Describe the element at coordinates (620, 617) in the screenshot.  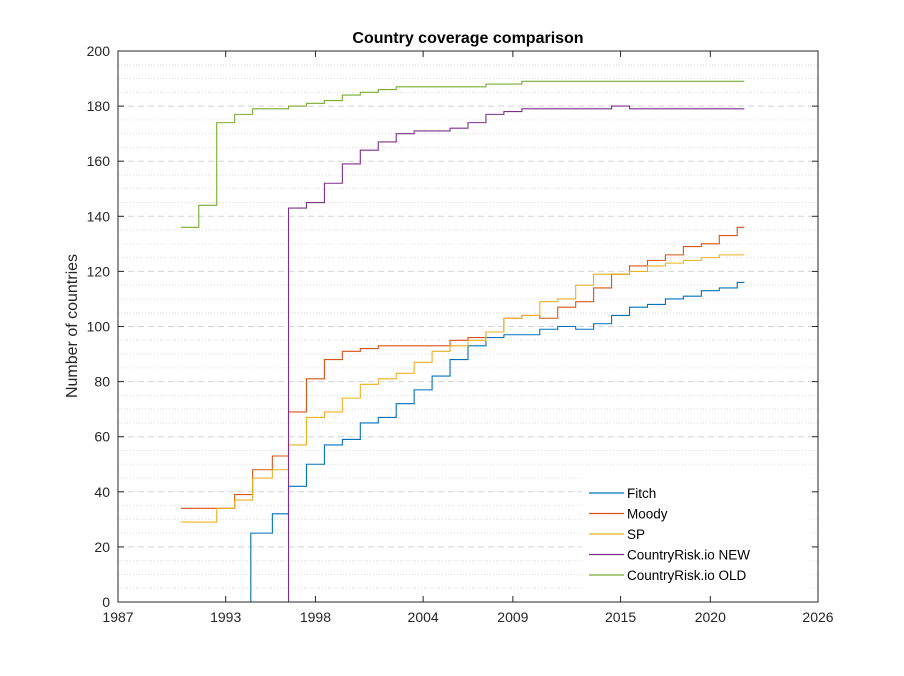
I see `x-tick-label: 2015` at that location.